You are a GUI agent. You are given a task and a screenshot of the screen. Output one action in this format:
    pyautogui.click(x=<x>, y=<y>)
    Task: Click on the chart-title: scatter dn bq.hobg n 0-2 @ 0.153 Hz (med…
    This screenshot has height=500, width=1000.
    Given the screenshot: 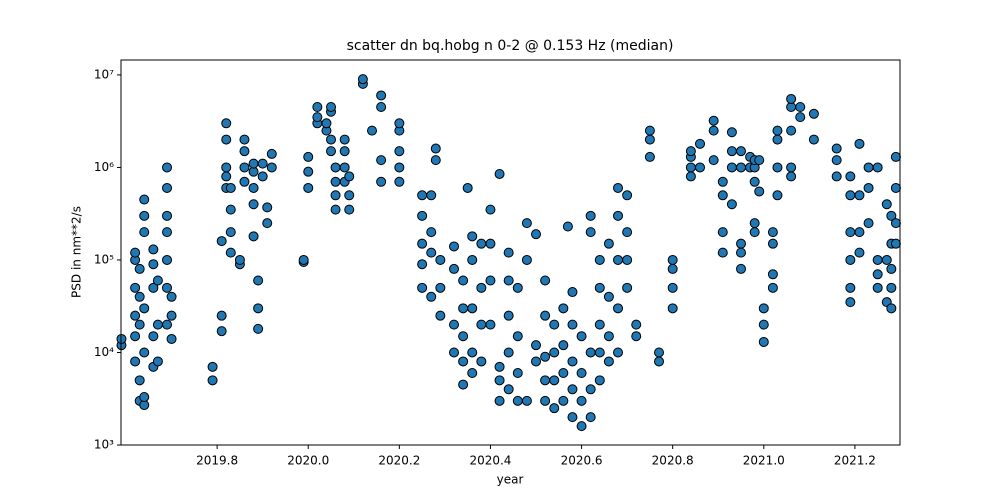 What is the action you would take?
    pyautogui.click(x=510, y=46)
    